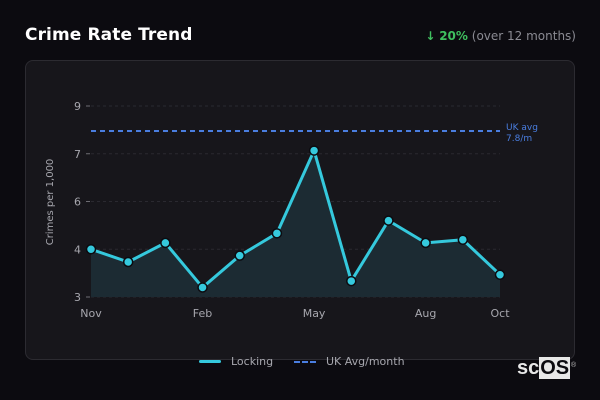 The height and width of the screenshot is (400, 600). I want to click on y-tick-label: 9, so click(77, 106).